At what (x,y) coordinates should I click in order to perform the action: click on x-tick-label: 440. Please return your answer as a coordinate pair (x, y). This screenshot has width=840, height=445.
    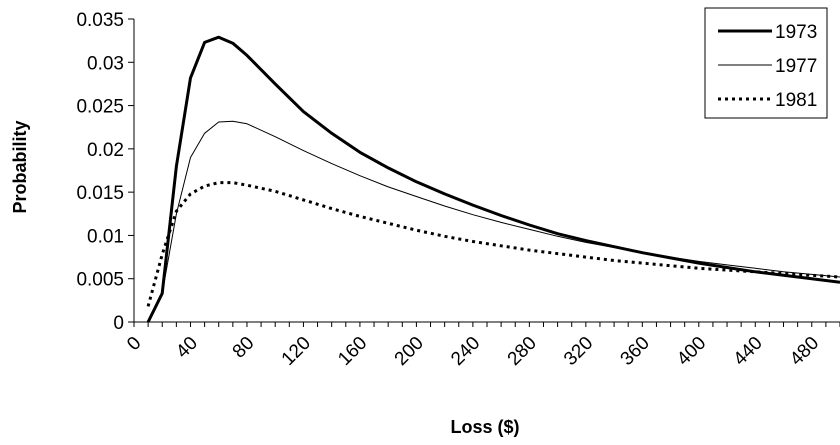
    Looking at the image, I should click on (748, 351).